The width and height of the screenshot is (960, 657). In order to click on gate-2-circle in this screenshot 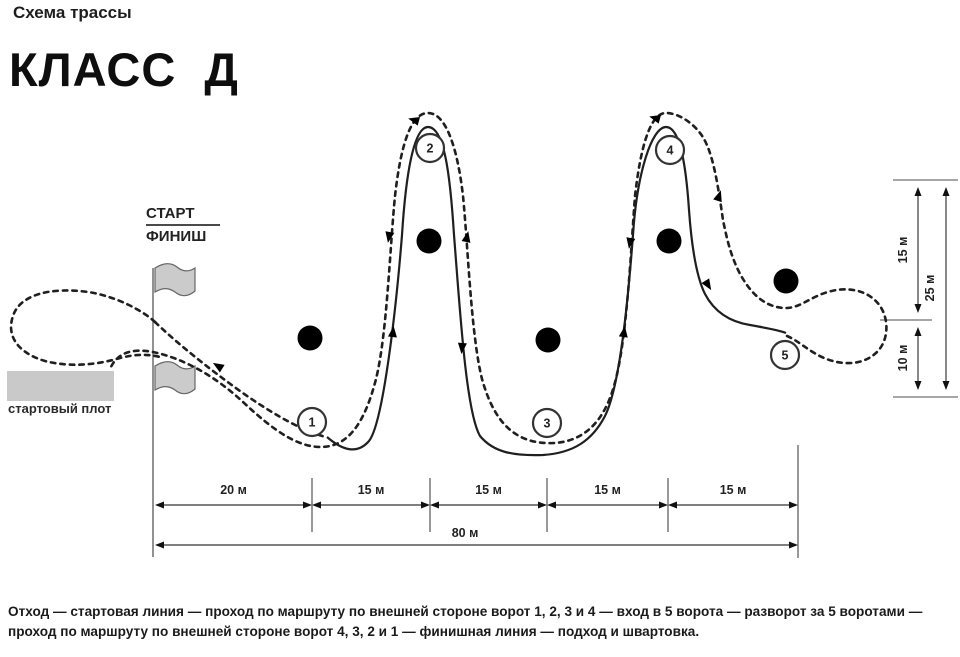, I will do `click(430, 148)`.